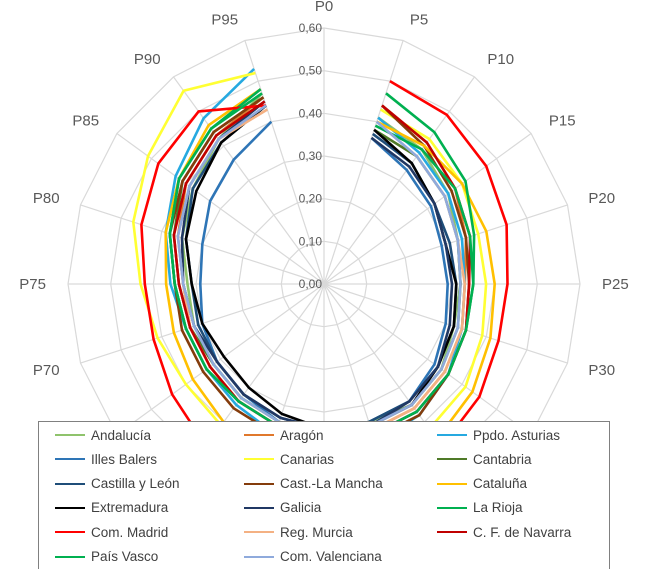  Describe the element at coordinates (601, 198) in the screenshot. I see `category-label: P20` at that location.